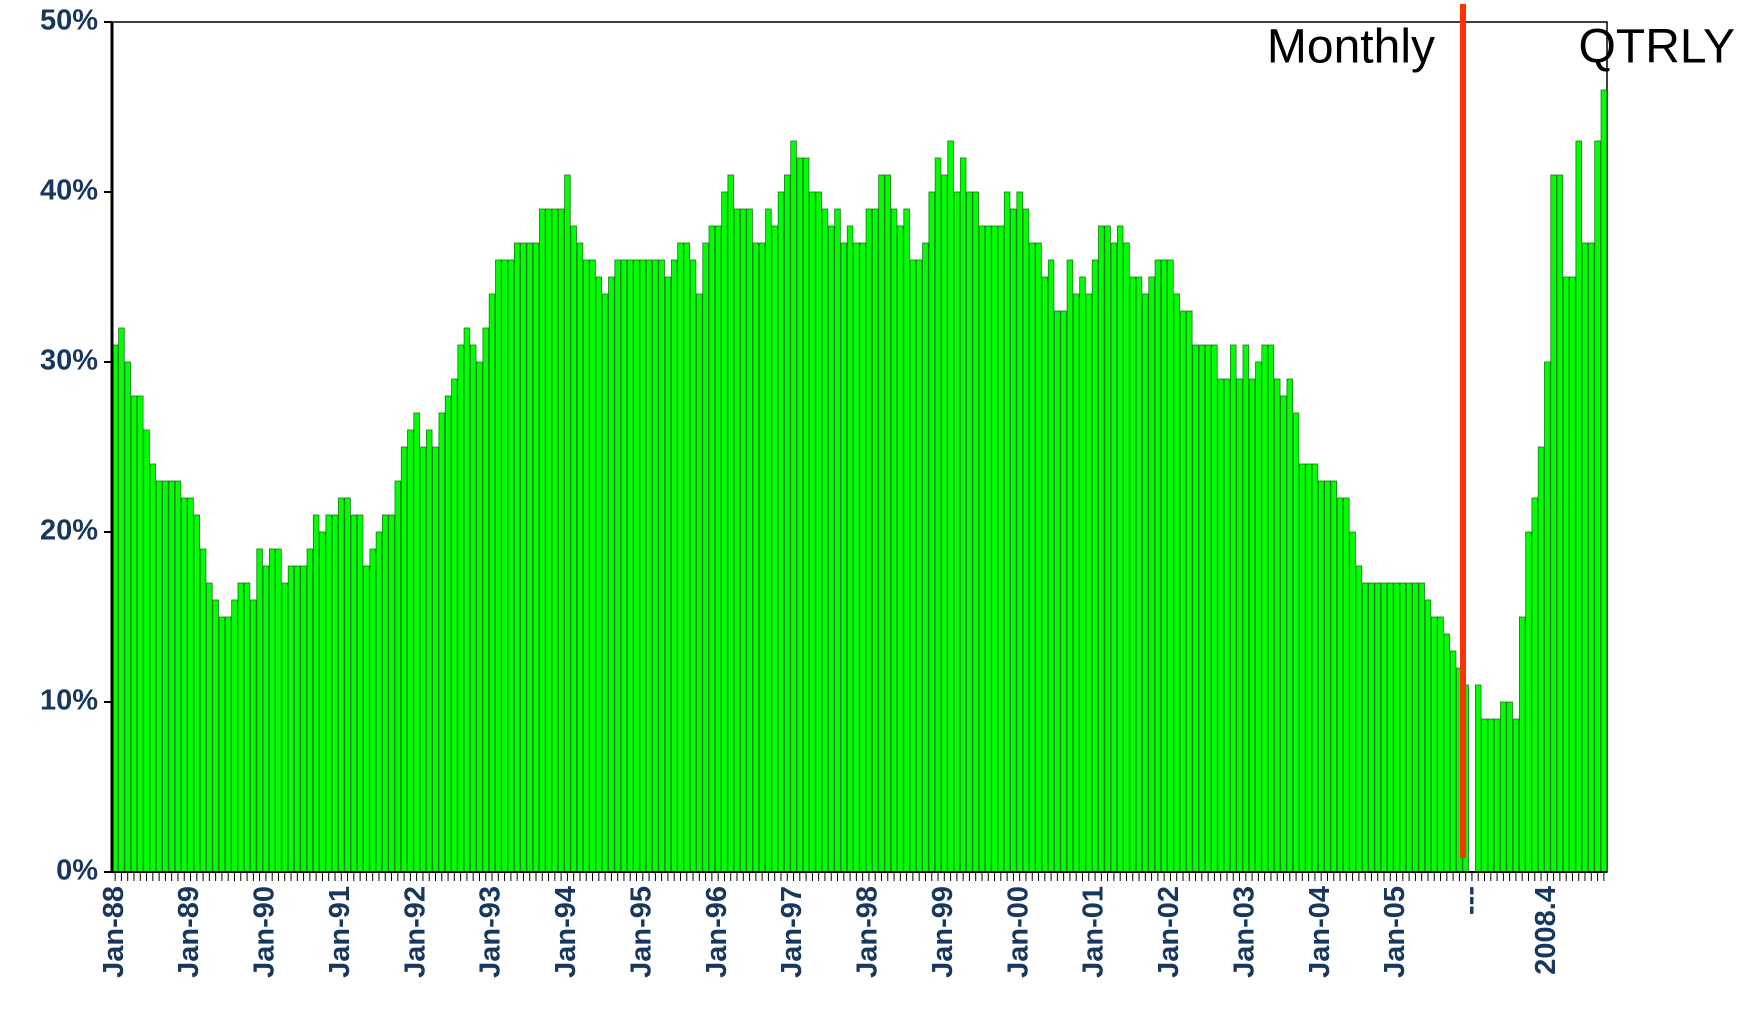  Describe the element at coordinates (77, 871) in the screenshot. I see `y-tick-label: 0%` at that location.